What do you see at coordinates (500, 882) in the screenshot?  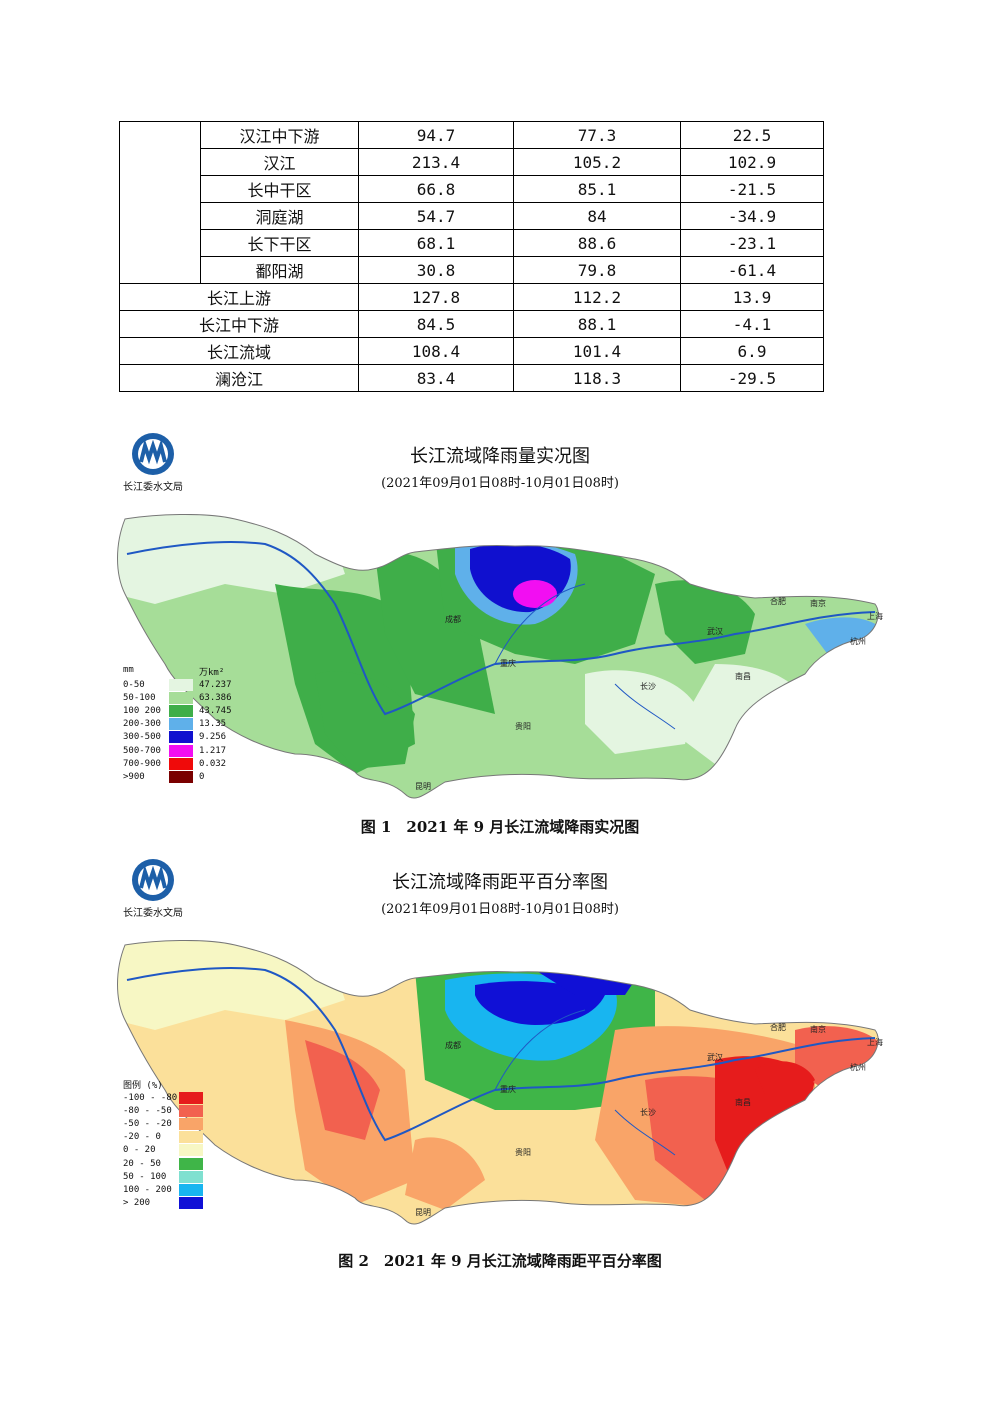 I see `map-title: 长江流域降雨距平百分率图` at bounding box center [500, 882].